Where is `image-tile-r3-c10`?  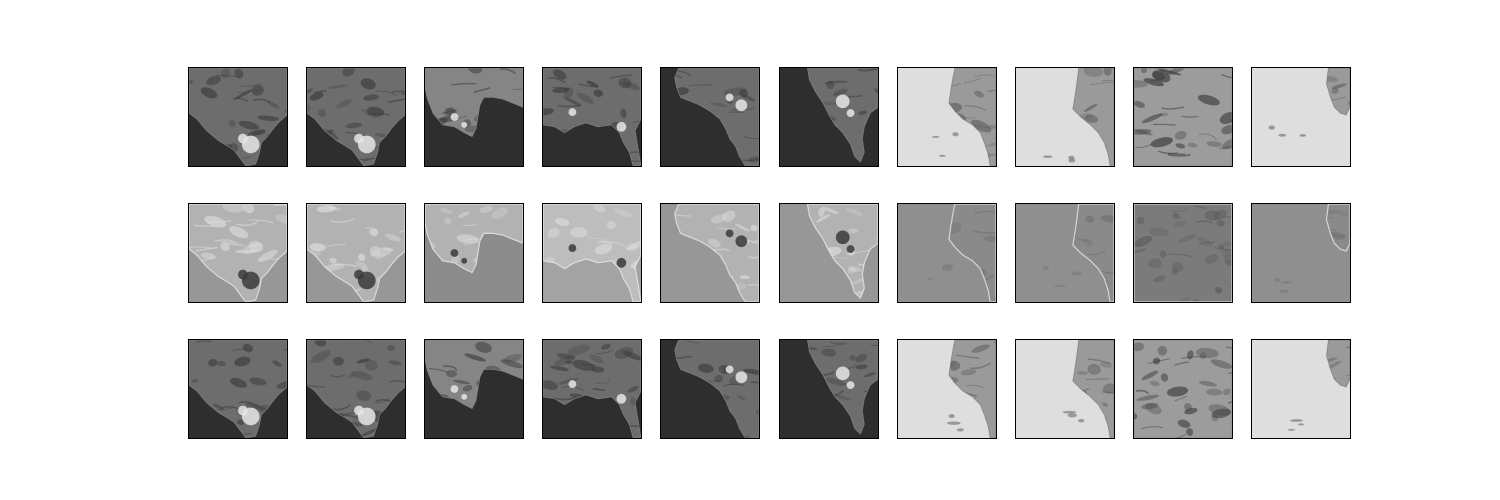 image-tile-r3-c10 is located at coordinates (1301, 389).